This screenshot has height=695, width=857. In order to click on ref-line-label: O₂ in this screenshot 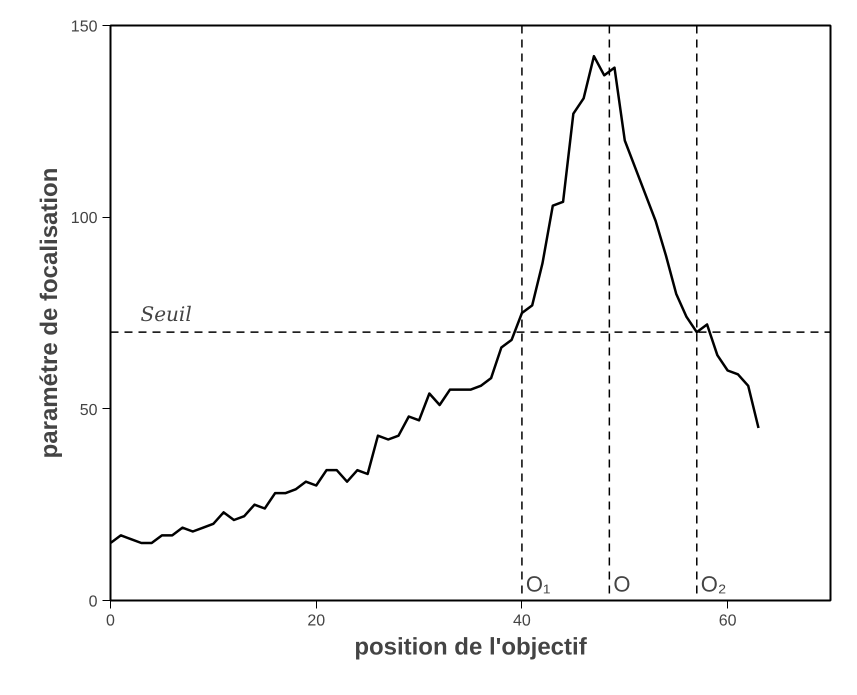, I will do `click(713, 584)`.